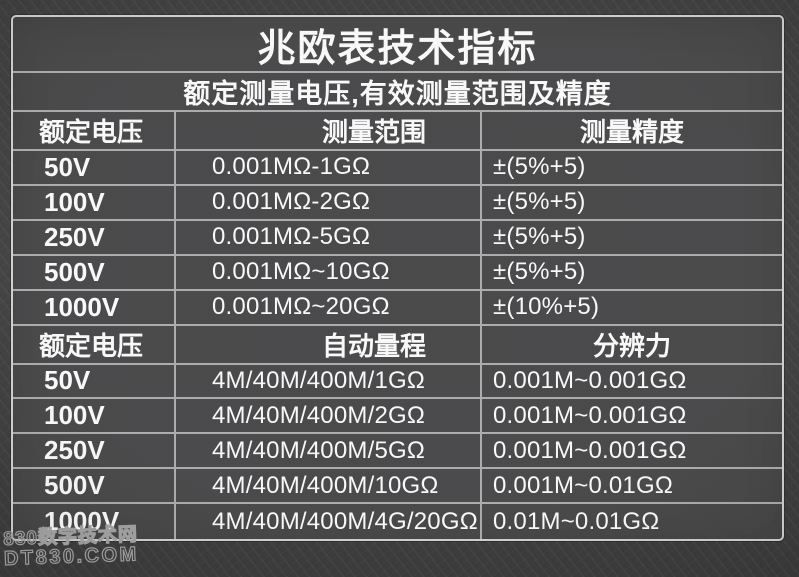  I want to click on watermark: 830数字技术网 DT830.COM, so click(71, 547).